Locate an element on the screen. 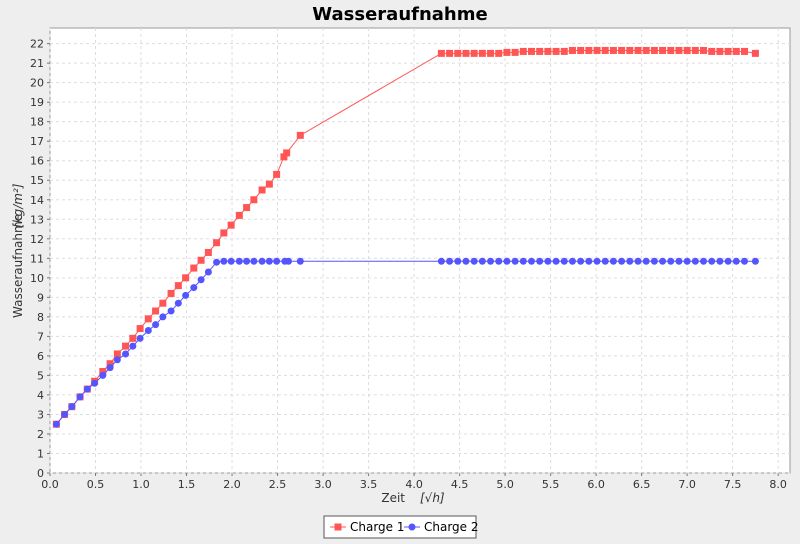 The image size is (800, 544). y-tick-label: 1 is located at coordinates (40, 453).